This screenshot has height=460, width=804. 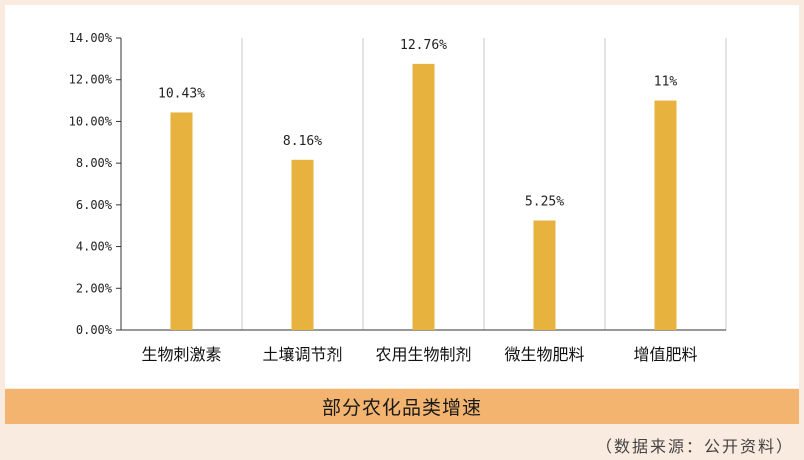 I want to click on chart-caption: 部分农化品类增速, so click(x=401, y=408).